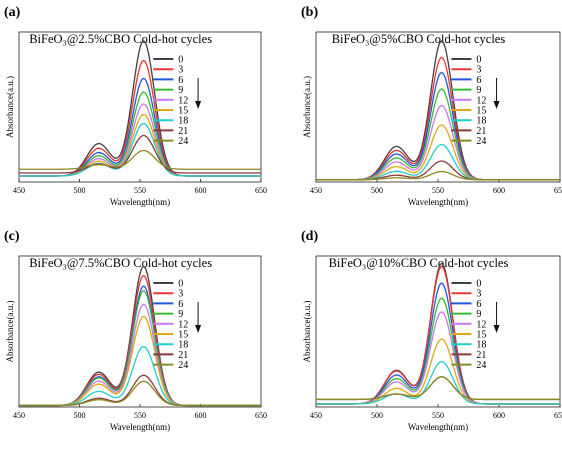 This screenshot has height=456, width=562. What do you see at coordinates (309, 12) in the screenshot?
I see `panel-label: (b)` at bounding box center [309, 12].